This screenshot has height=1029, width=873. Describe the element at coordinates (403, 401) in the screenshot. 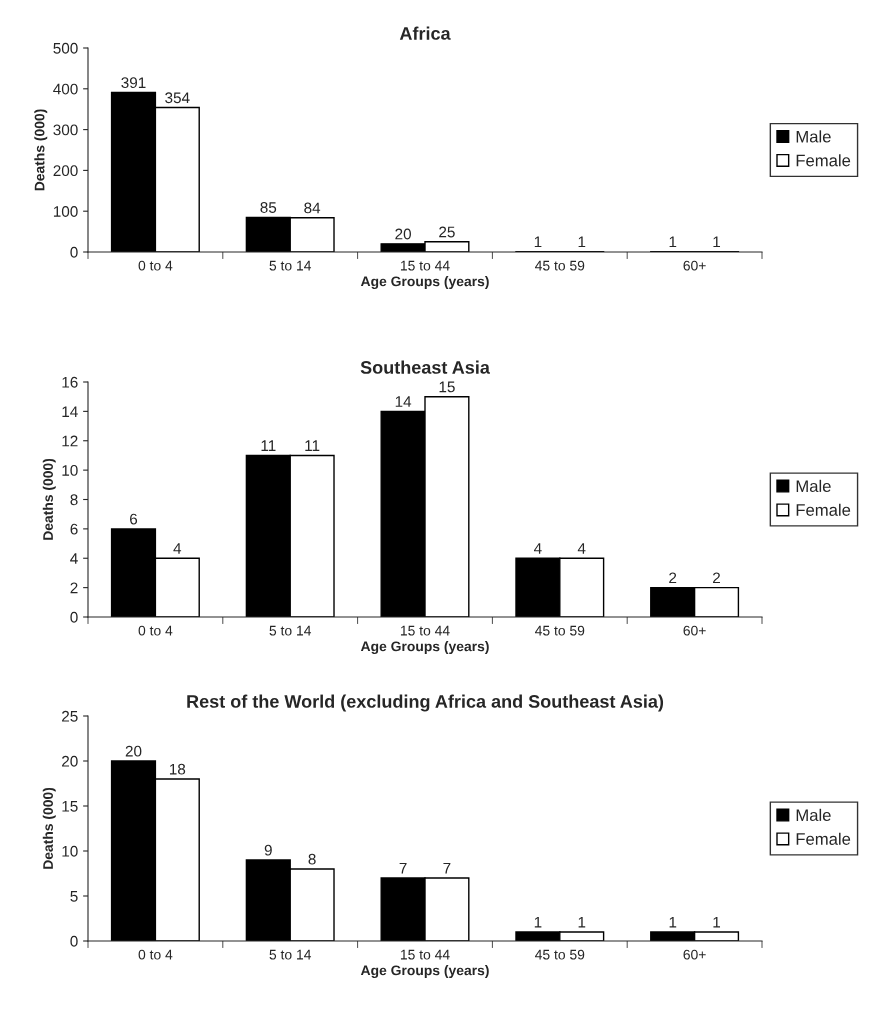

I see `data-label: 14` at that location.